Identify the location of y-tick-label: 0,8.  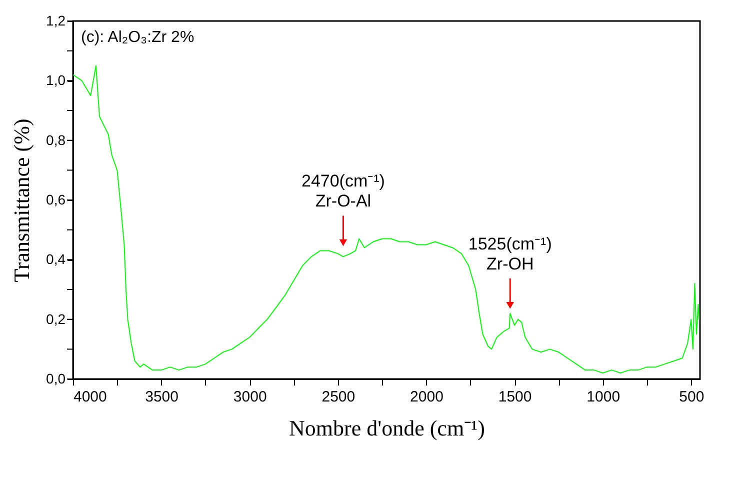
(56, 140).